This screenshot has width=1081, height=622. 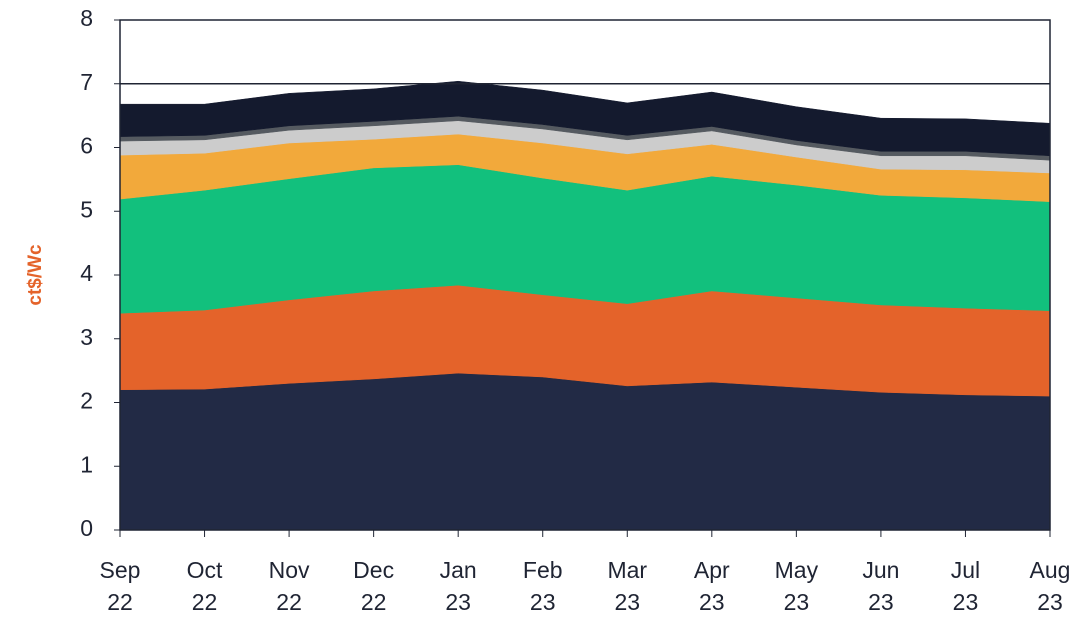 What do you see at coordinates (86, 209) in the screenshot?
I see `y-tick-label: 5` at bounding box center [86, 209].